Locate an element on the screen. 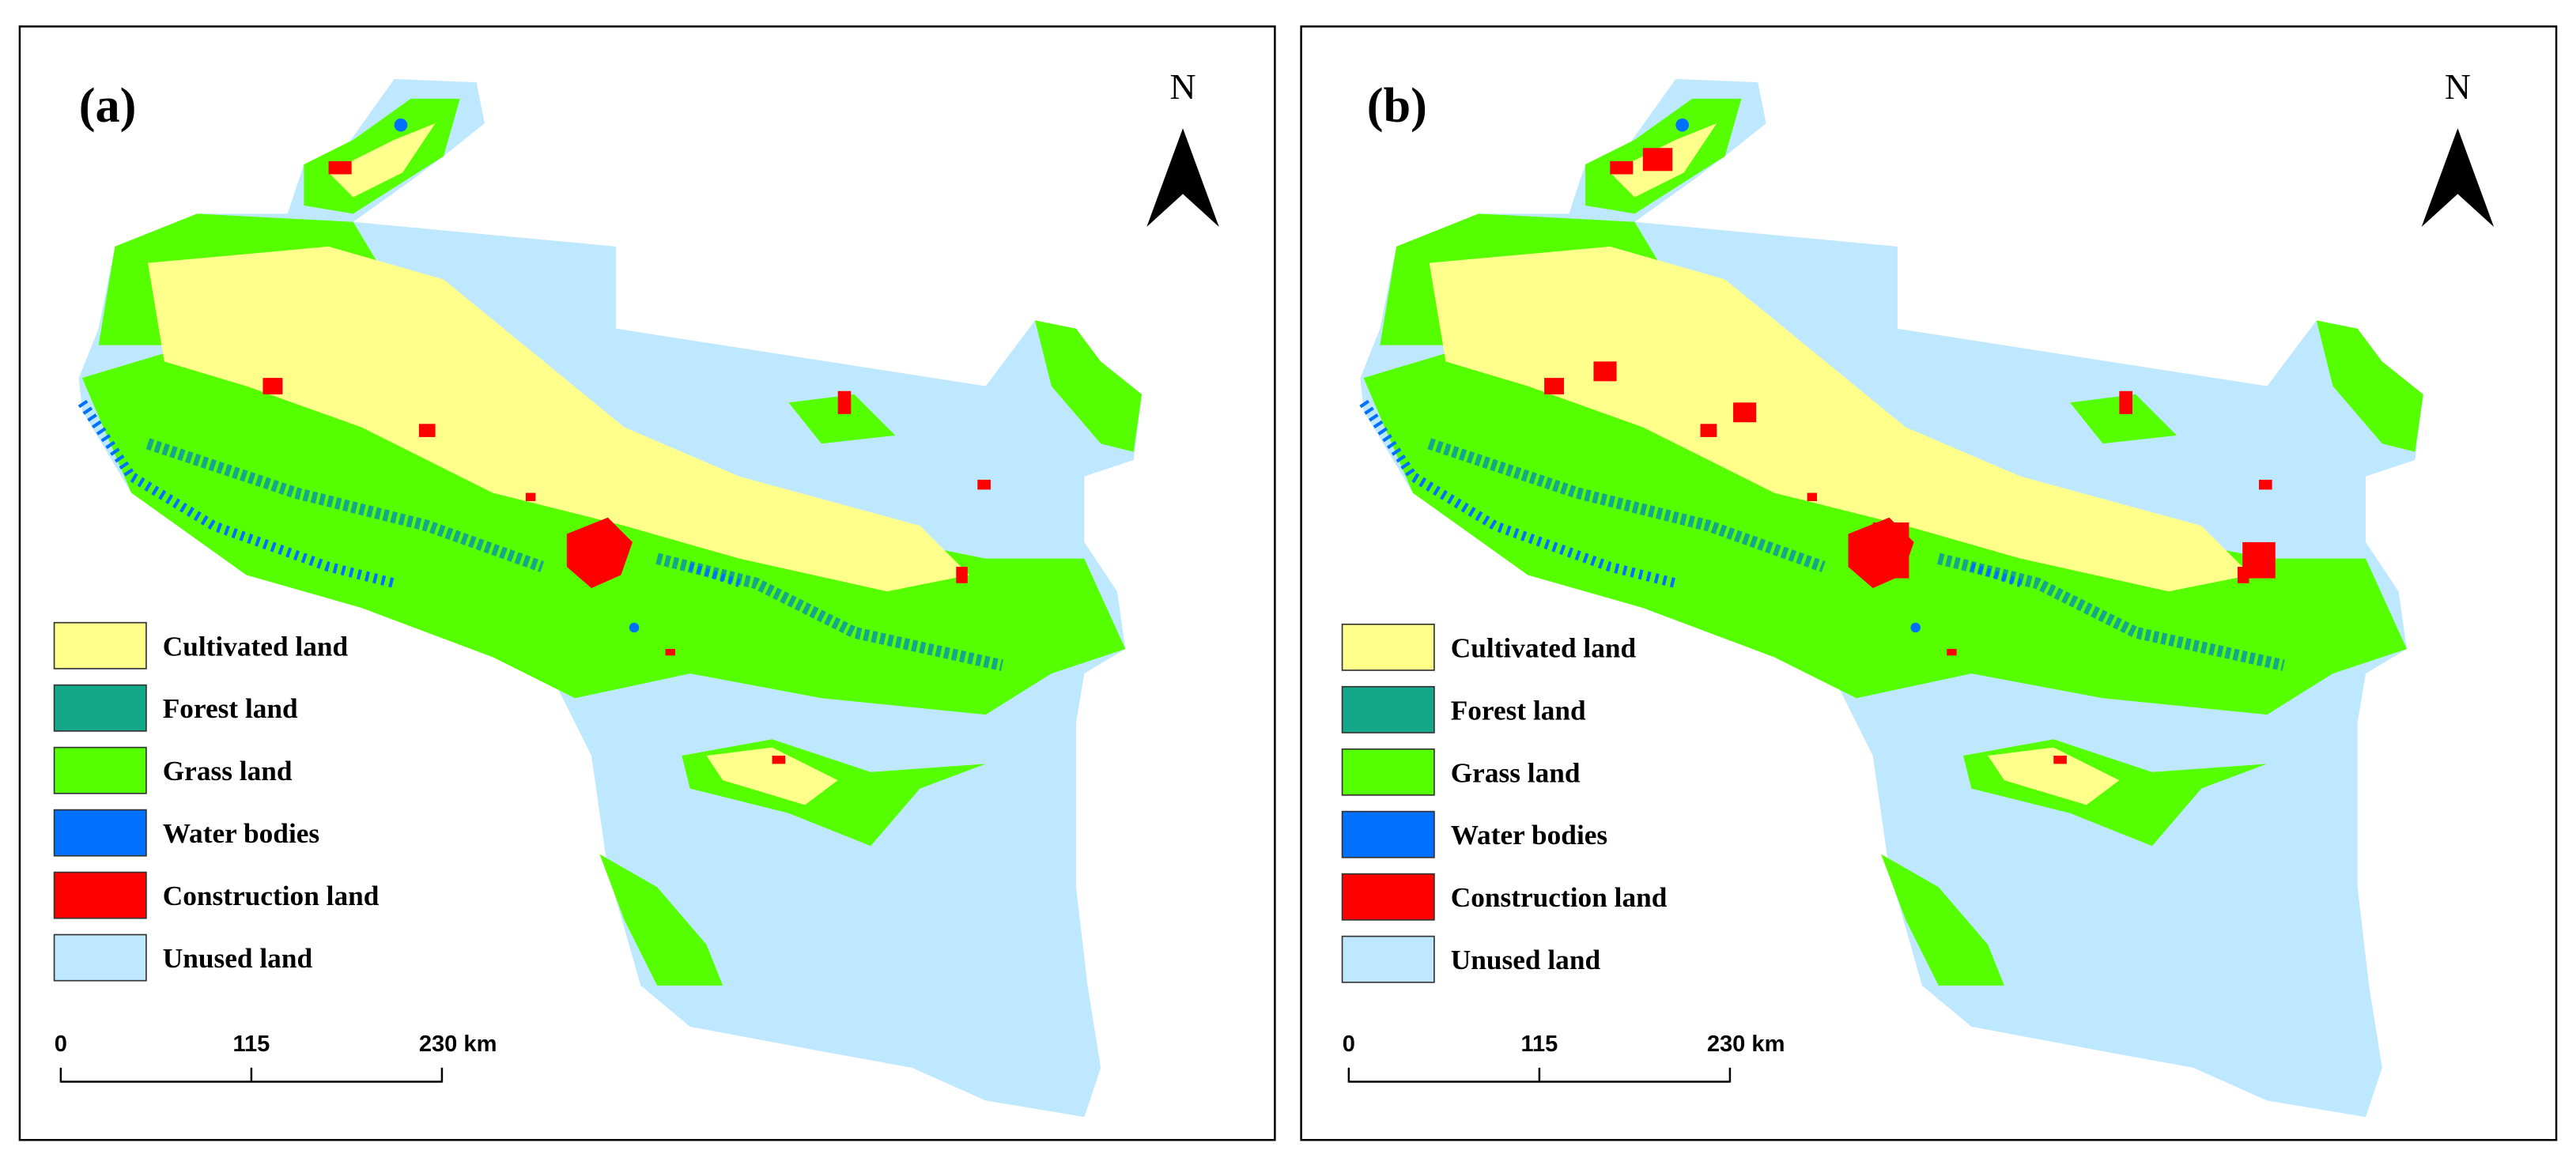 This screenshot has height=1173, width=2576. panel-label: (b) is located at coordinates (1397, 106).